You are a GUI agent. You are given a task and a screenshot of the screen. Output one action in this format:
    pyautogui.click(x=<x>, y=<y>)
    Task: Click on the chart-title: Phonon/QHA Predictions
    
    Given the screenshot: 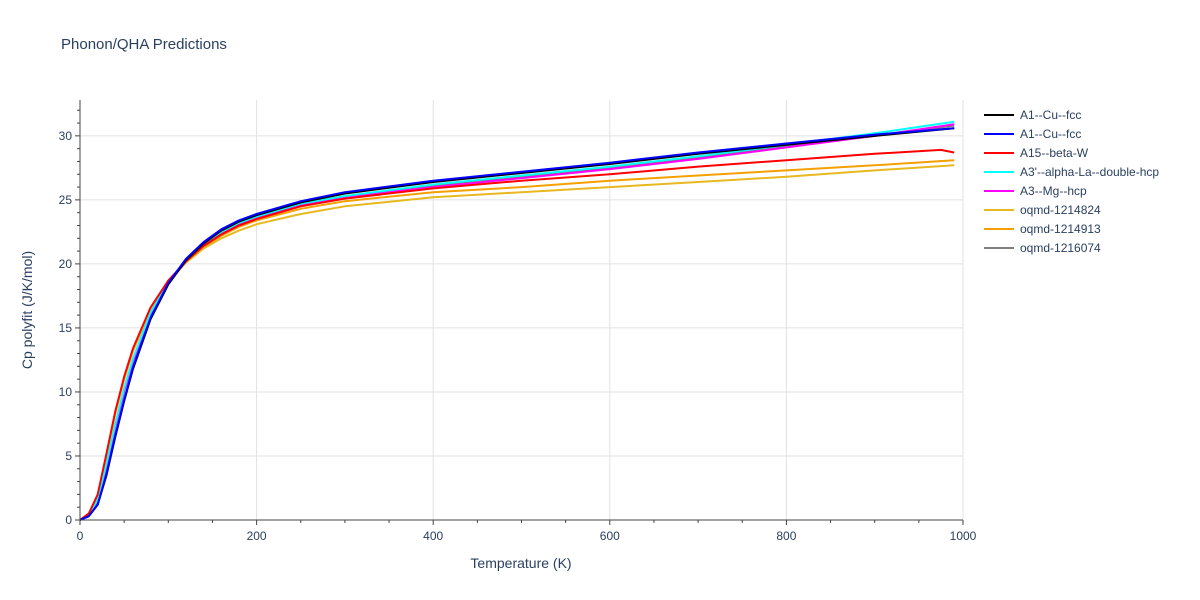 What is the action you would take?
    pyautogui.click(x=144, y=44)
    